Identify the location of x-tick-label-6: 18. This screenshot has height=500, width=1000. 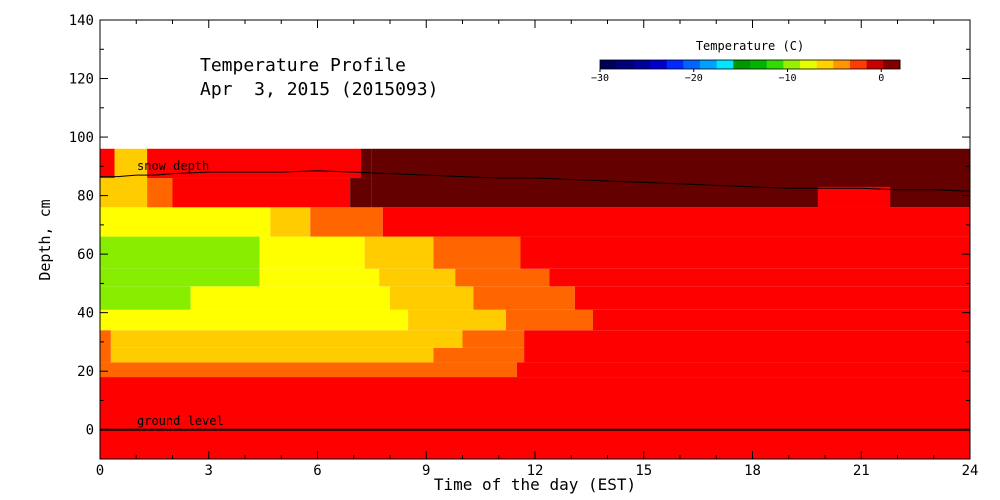
(752, 471).